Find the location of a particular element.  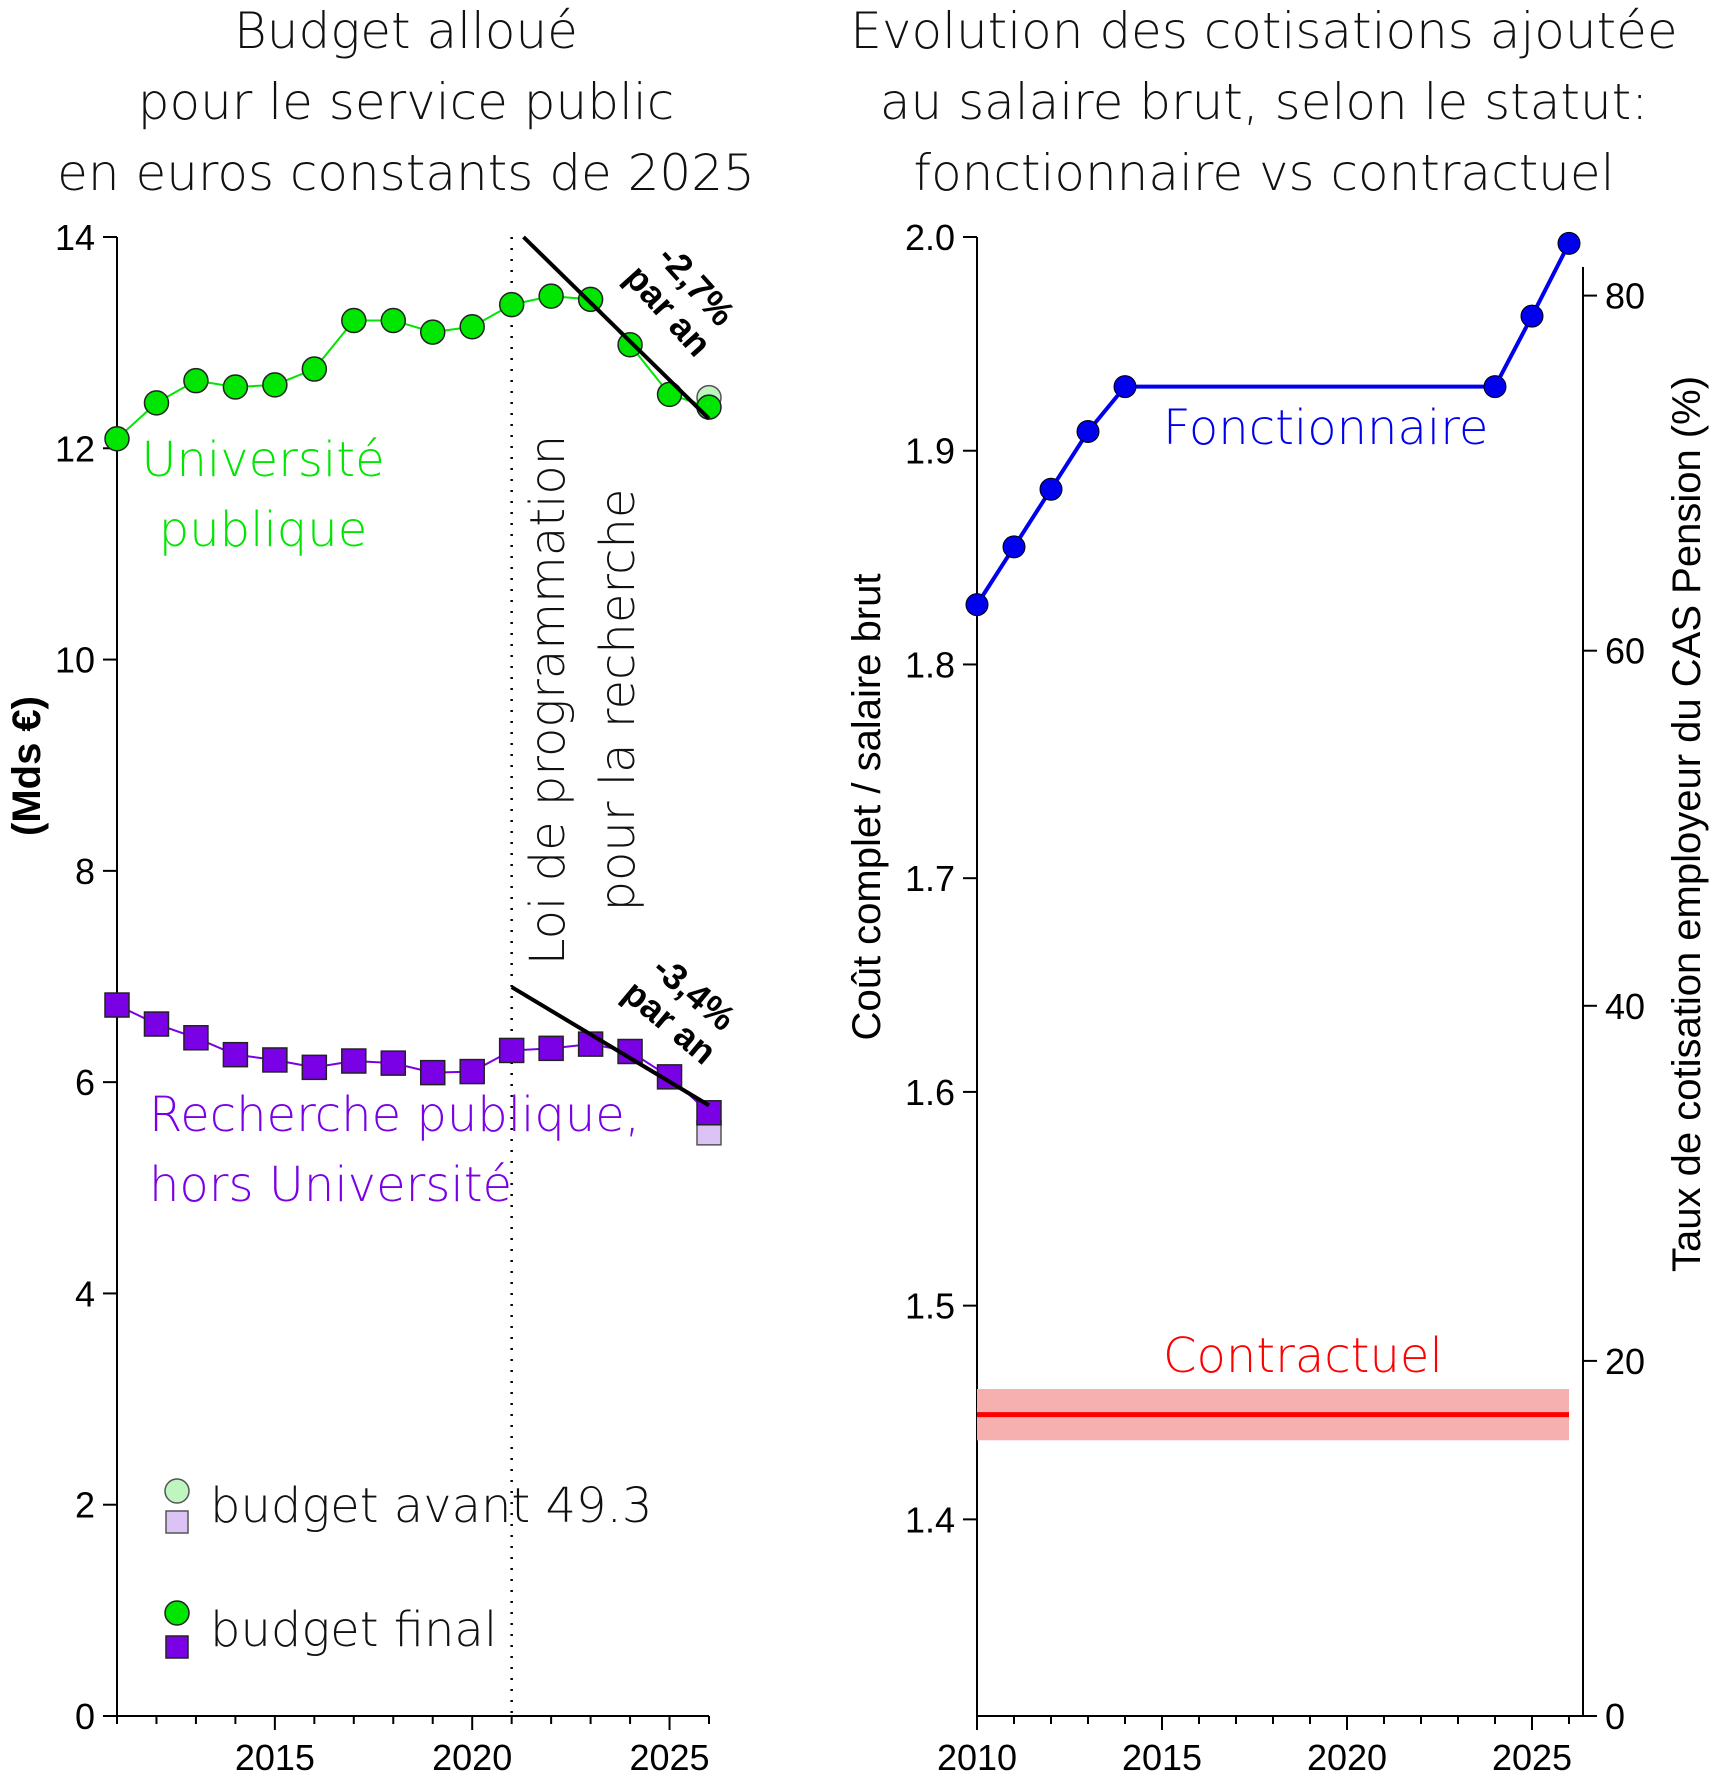

left-title-line2: pour le service public is located at coordinates (406, 102).